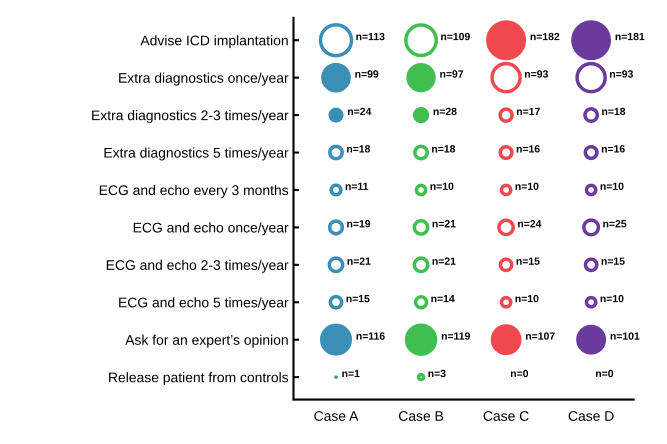 The width and height of the screenshot is (667, 444). I want to click on y-tick-label: Extra diagnostics 5 times/year, so click(196, 153).